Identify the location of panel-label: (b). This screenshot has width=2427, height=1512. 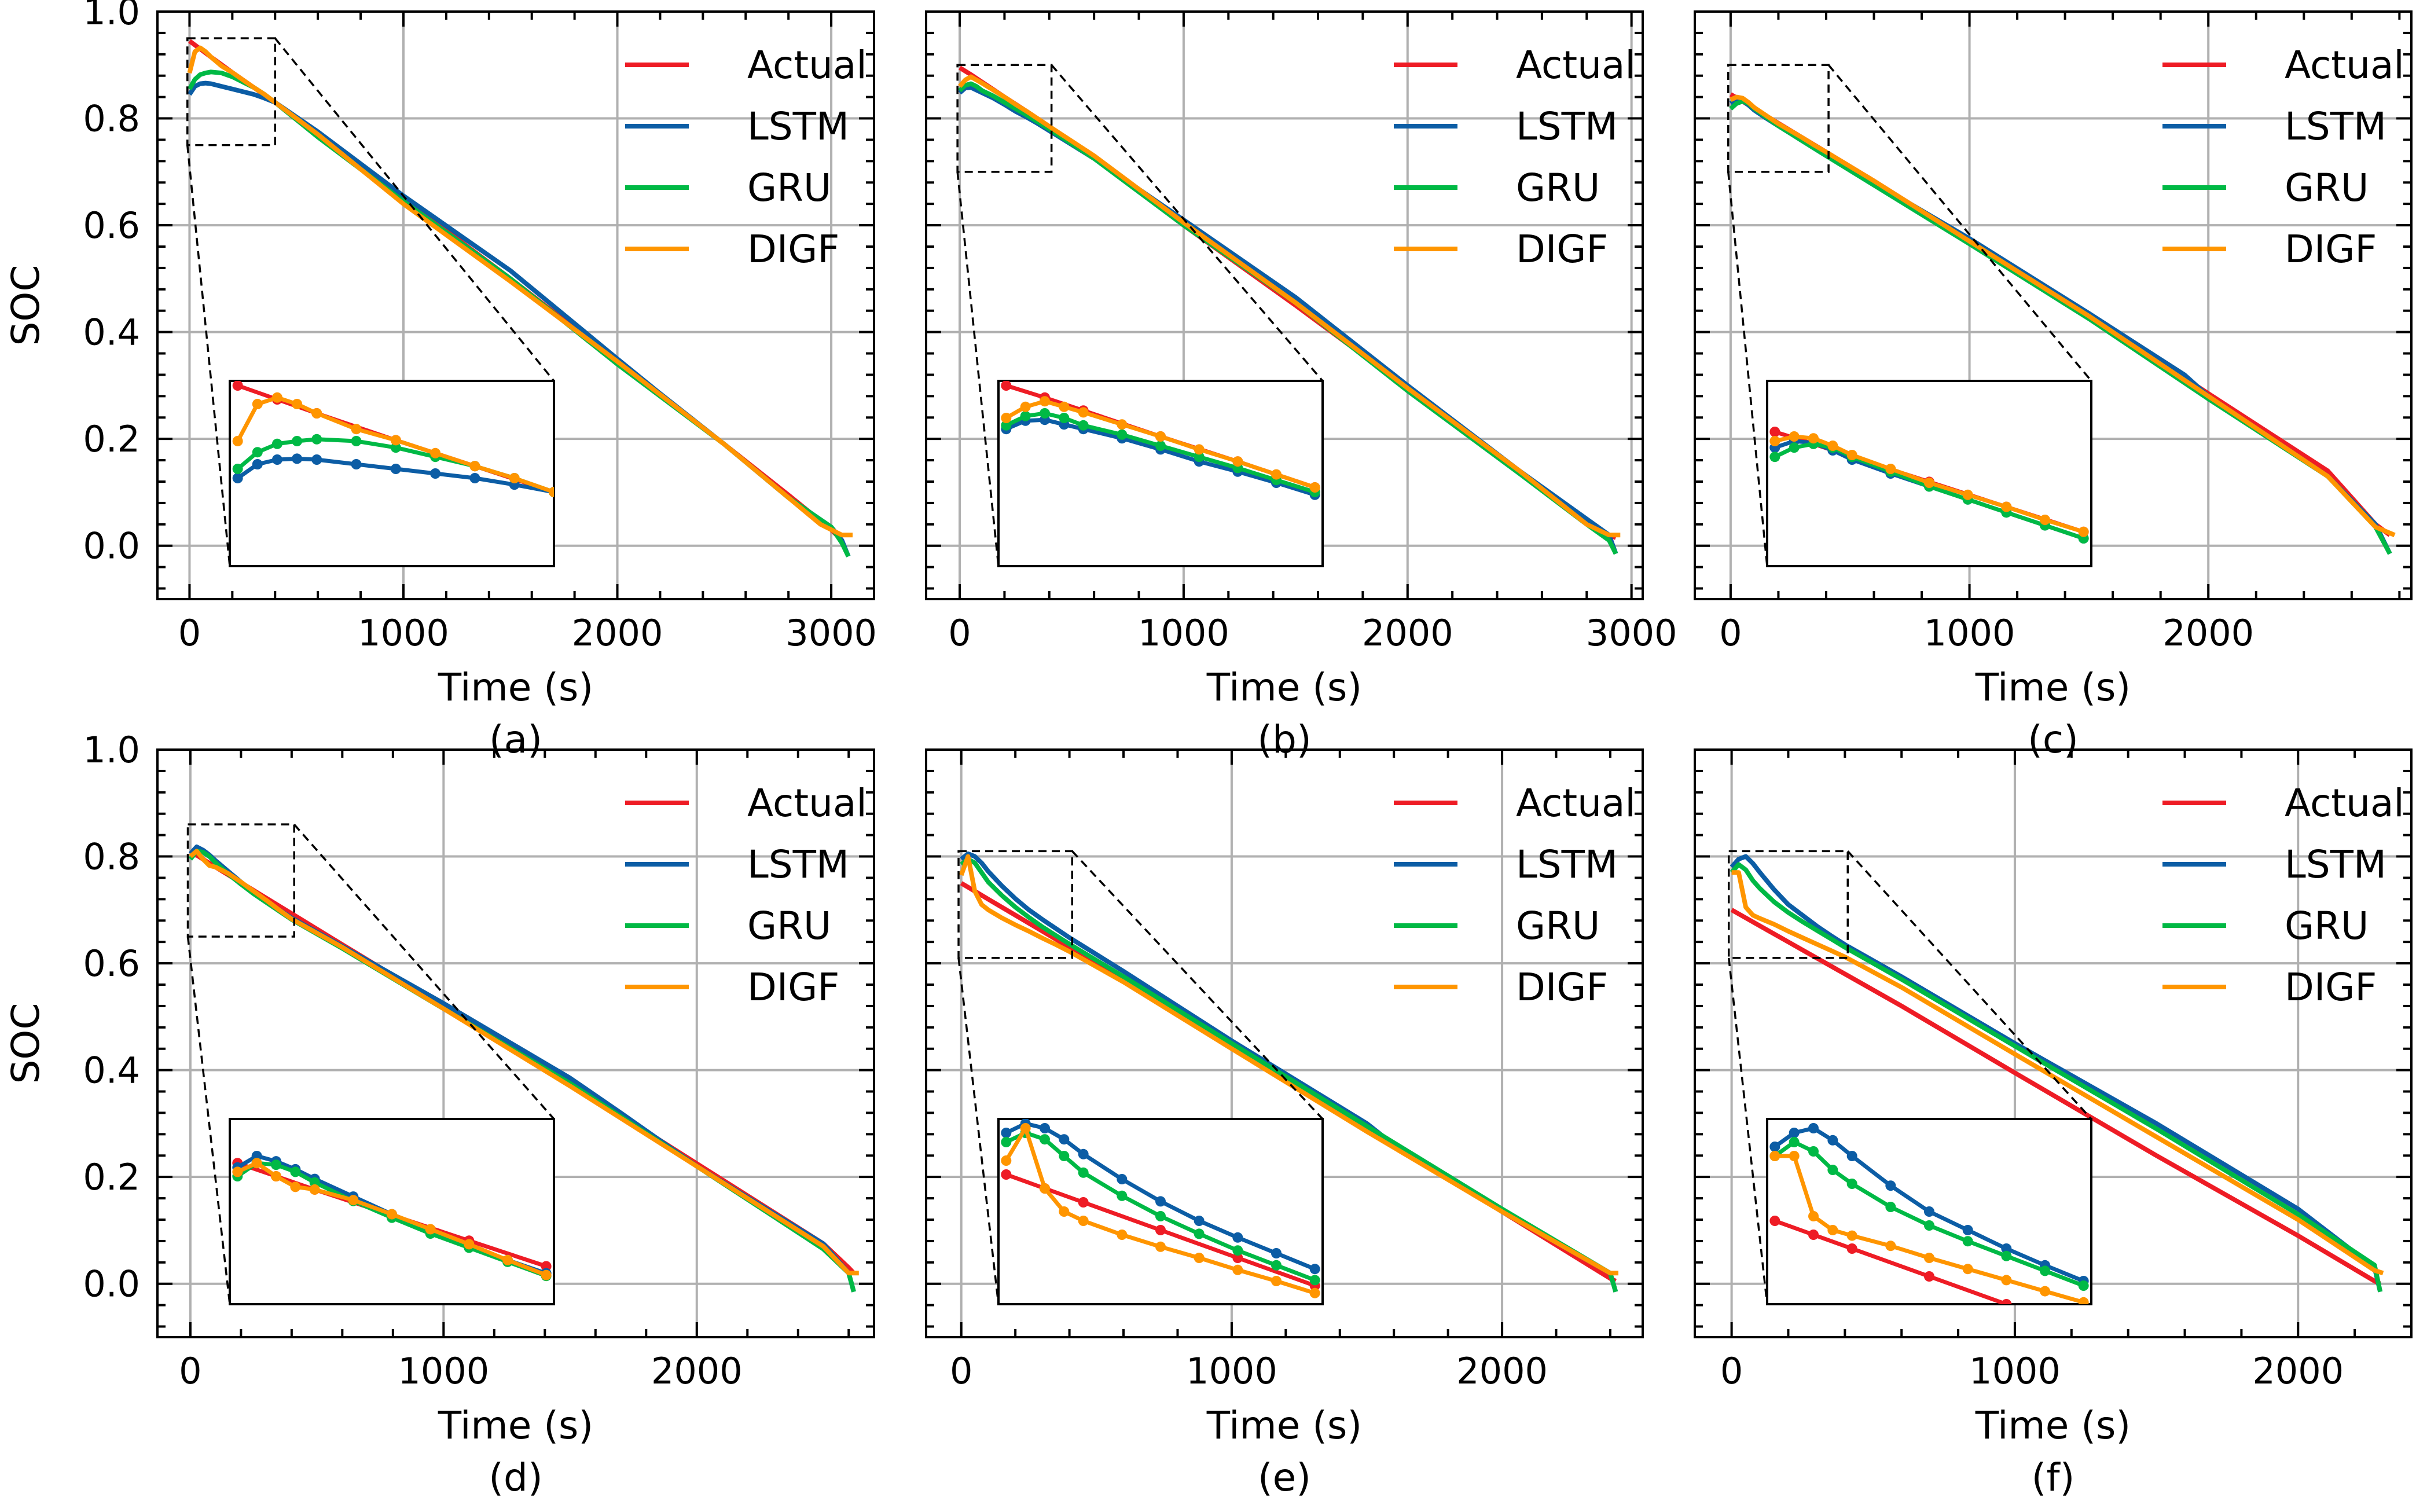
(1284, 739).